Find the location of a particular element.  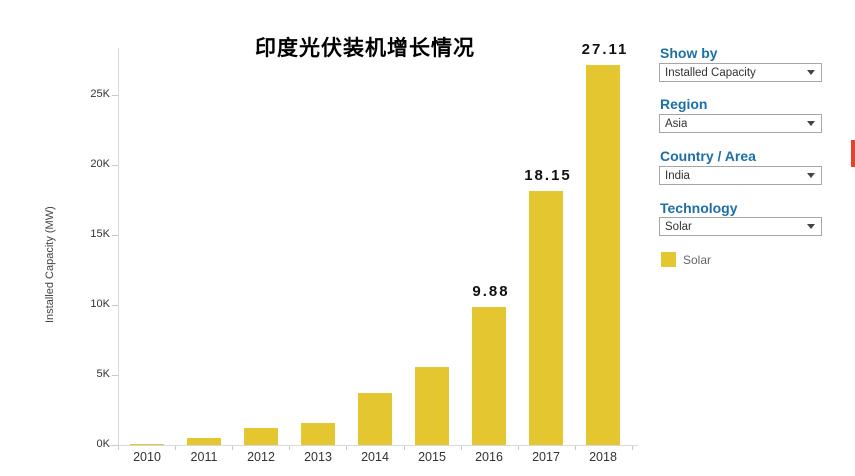

legend-swatch-solar is located at coordinates (668, 259).